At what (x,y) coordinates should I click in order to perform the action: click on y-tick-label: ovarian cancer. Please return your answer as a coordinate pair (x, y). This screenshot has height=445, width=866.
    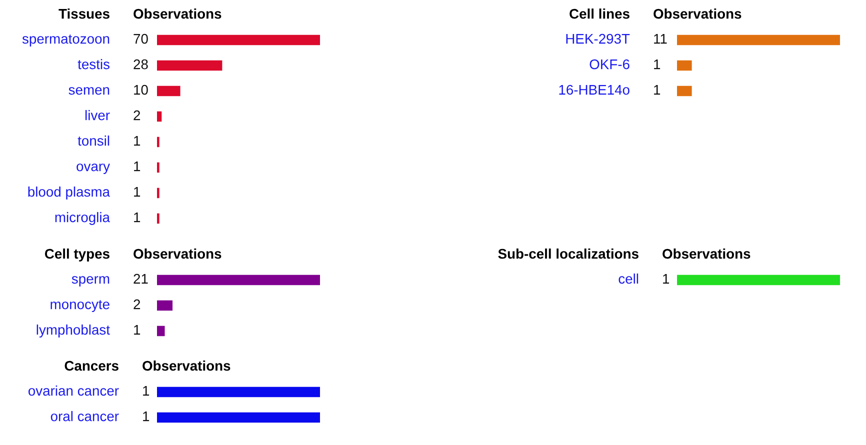
    Looking at the image, I should click on (73, 391).